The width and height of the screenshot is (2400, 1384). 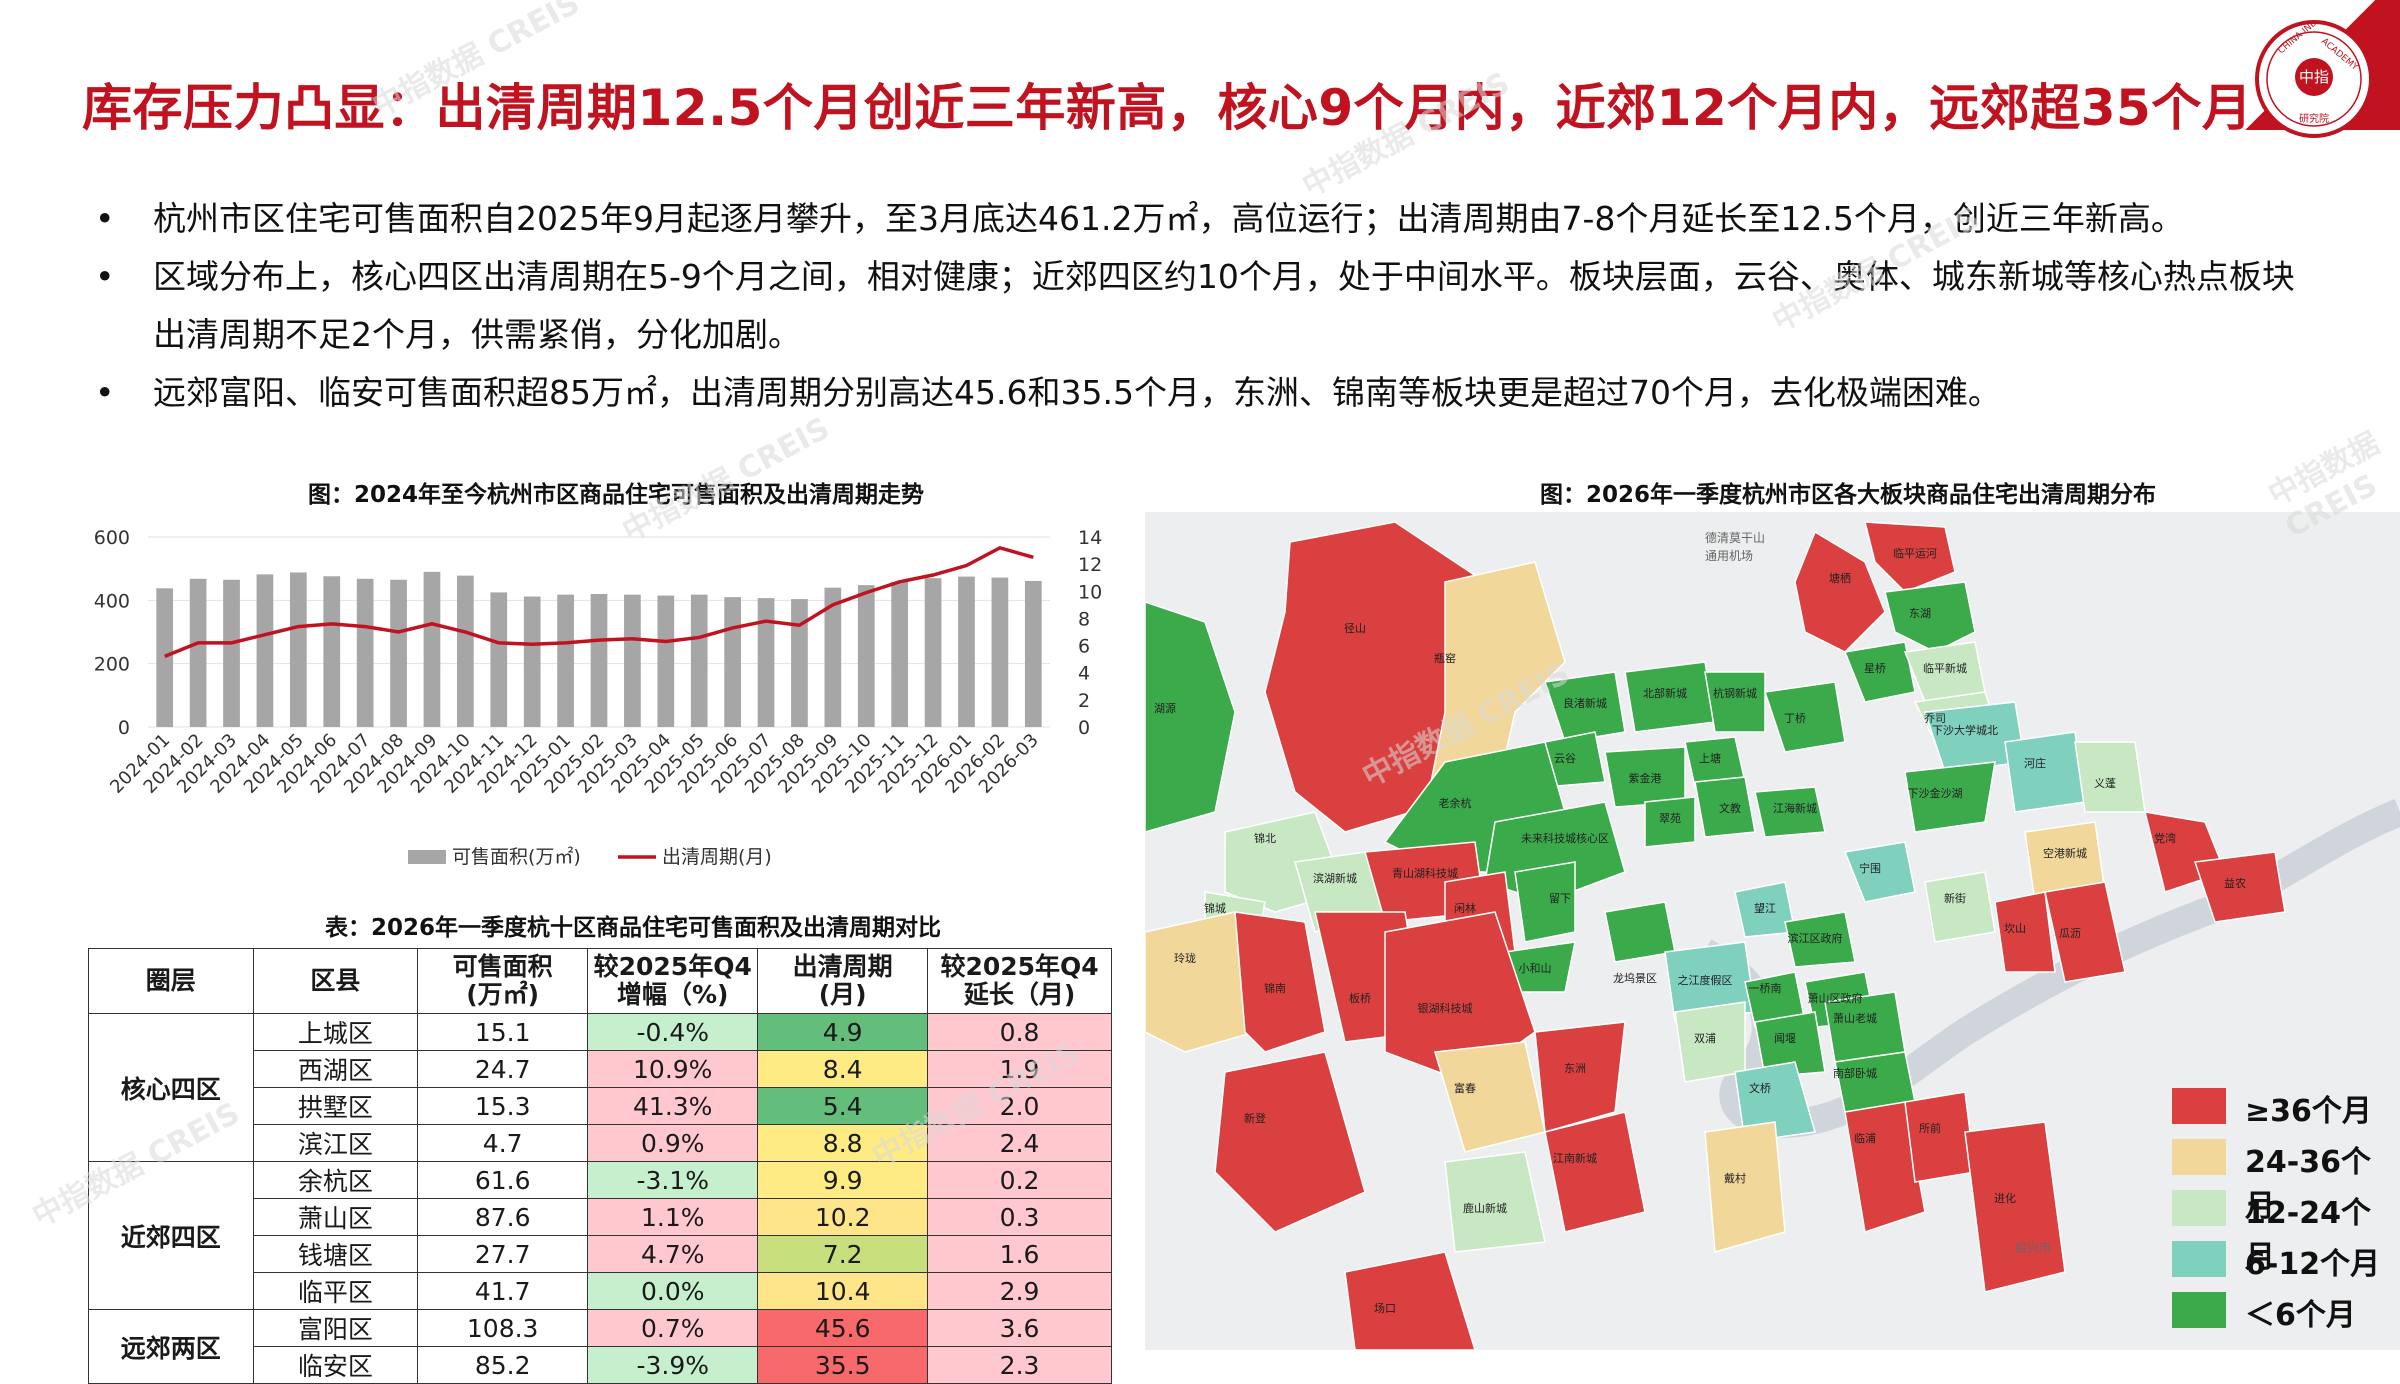 I want to click on cell-cycle-change: 3.6, so click(x=1019, y=1328).